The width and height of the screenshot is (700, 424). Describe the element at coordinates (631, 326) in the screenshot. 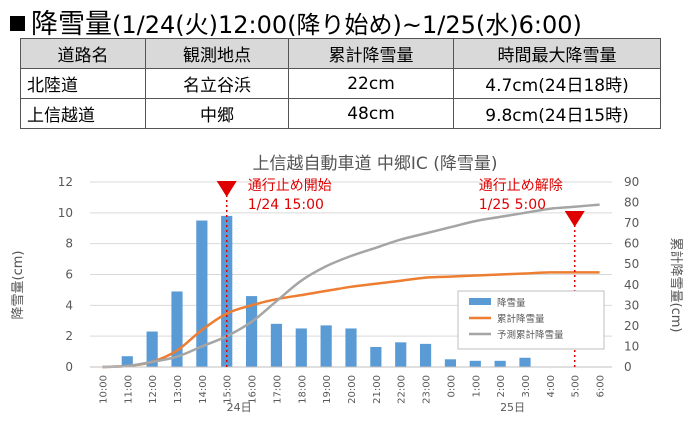

I see `y-tick-label-right: 20` at that location.